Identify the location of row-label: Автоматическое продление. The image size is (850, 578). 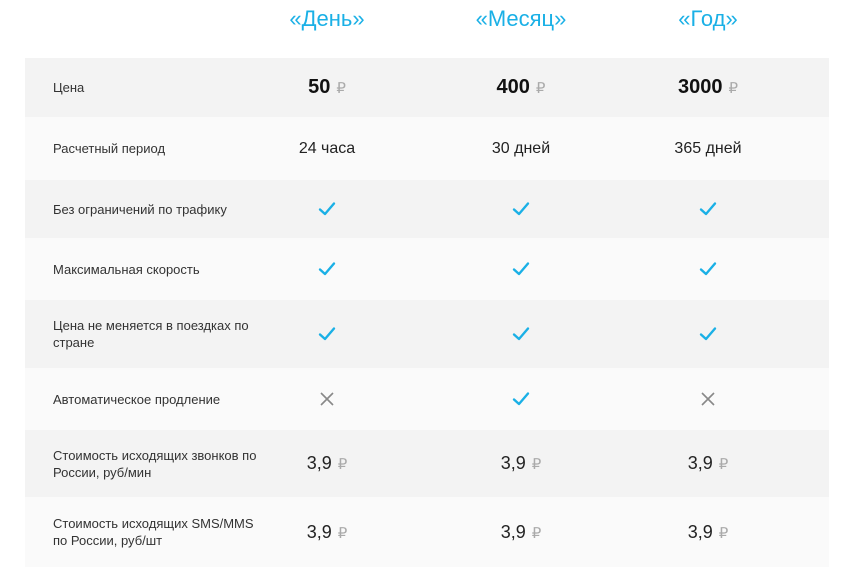
(137, 399).